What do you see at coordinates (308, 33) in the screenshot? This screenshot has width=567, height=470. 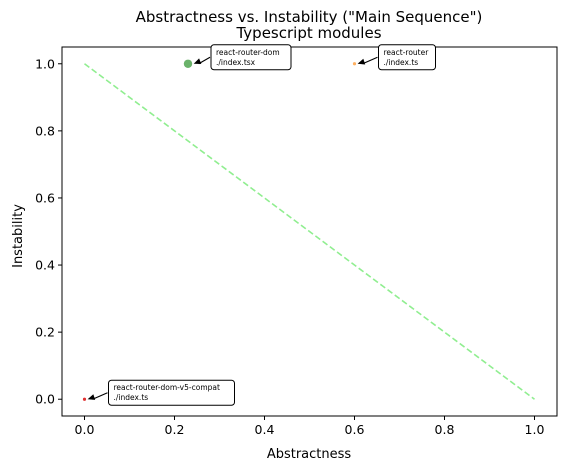 I see `chart-subtitle: Typescript modules` at bounding box center [308, 33].